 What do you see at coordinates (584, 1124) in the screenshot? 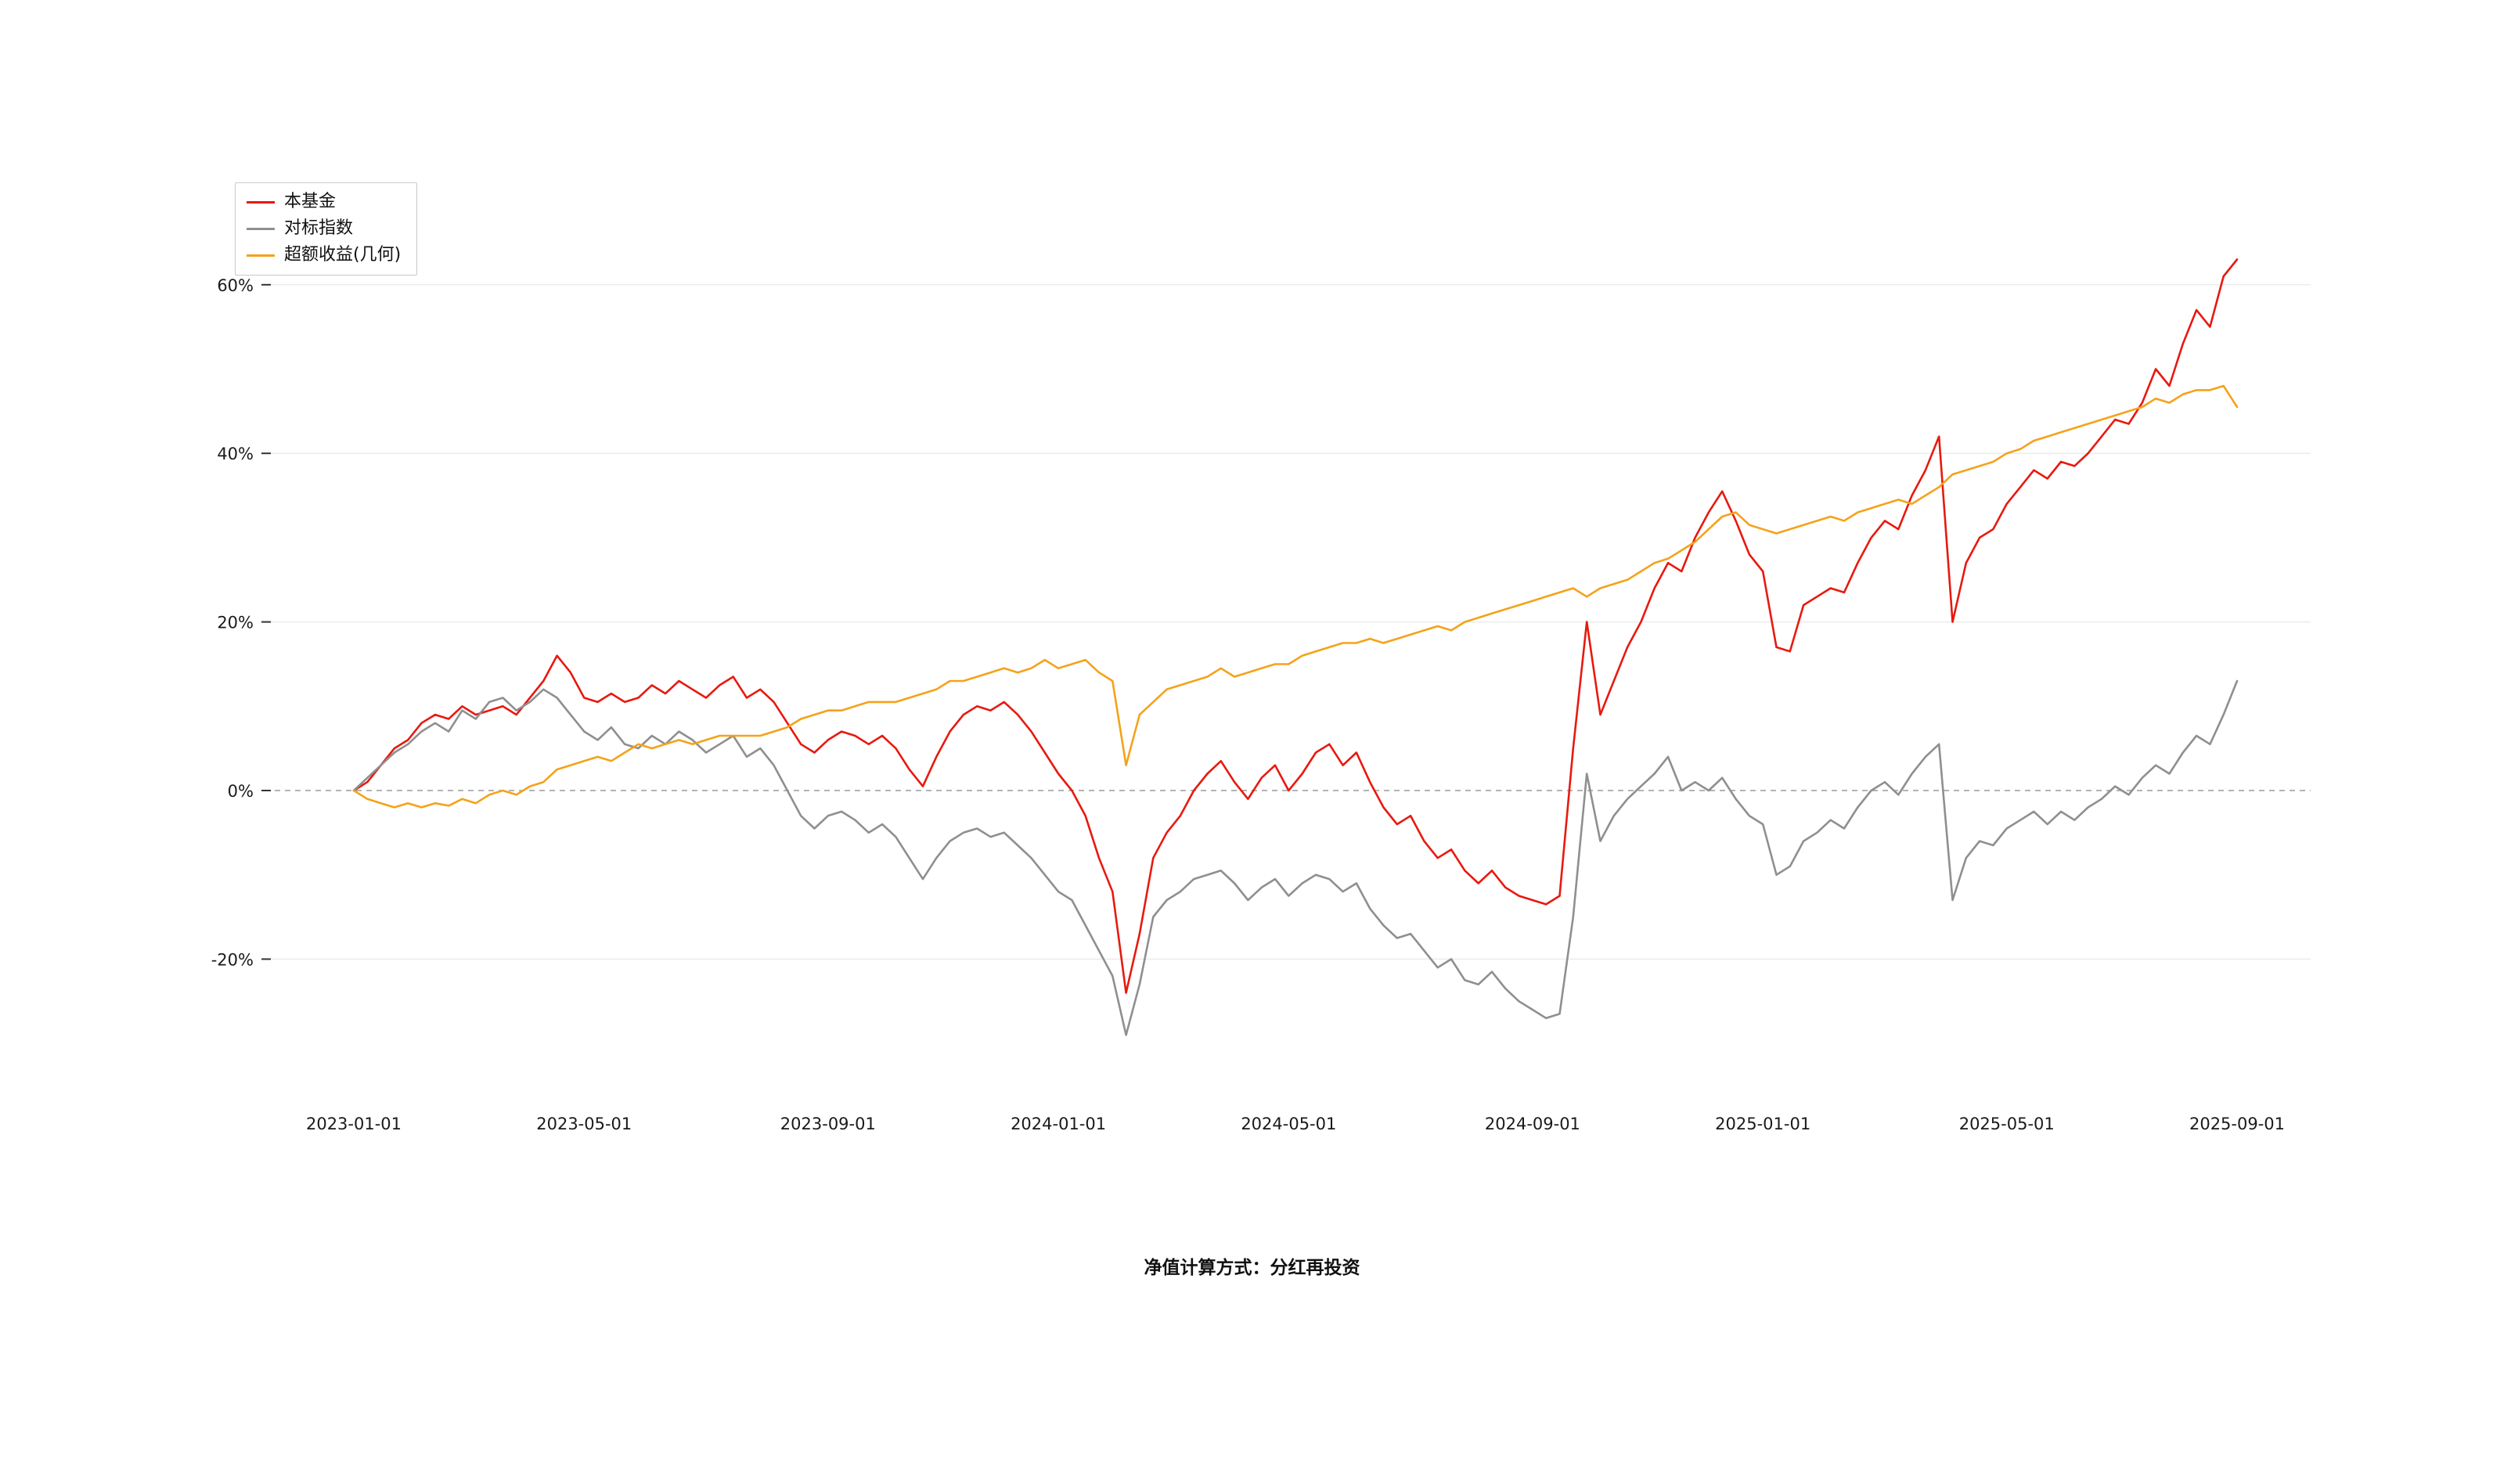
I see `svg-text: 2023-05-01` at bounding box center [584, 1124].